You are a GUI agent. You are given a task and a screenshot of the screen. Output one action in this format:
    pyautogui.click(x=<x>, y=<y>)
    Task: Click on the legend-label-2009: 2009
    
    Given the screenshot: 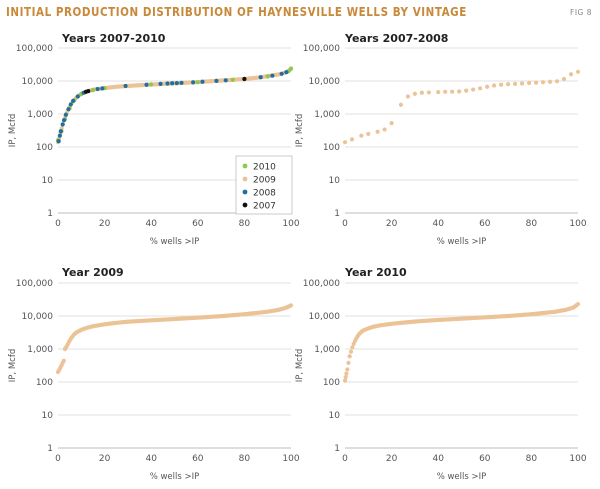 What is the action you would take?
    pyautogui.click(x=264, y=181)
    